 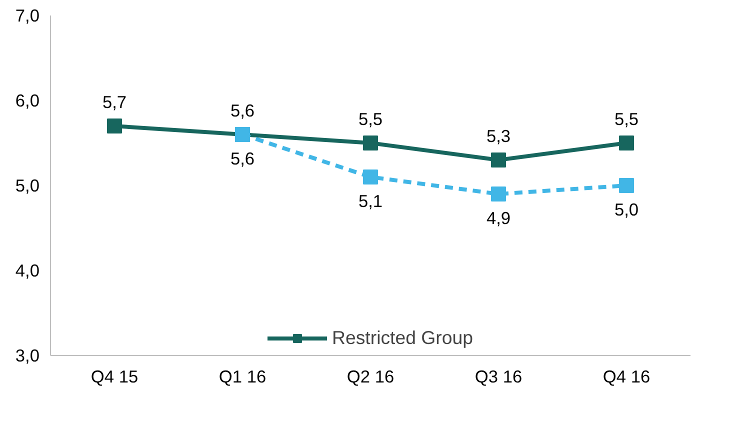 What do you see at coordinates (27, 356) in the screenshot?
I see `y-tick-label: 3,0` at bounding box center [27, 356].